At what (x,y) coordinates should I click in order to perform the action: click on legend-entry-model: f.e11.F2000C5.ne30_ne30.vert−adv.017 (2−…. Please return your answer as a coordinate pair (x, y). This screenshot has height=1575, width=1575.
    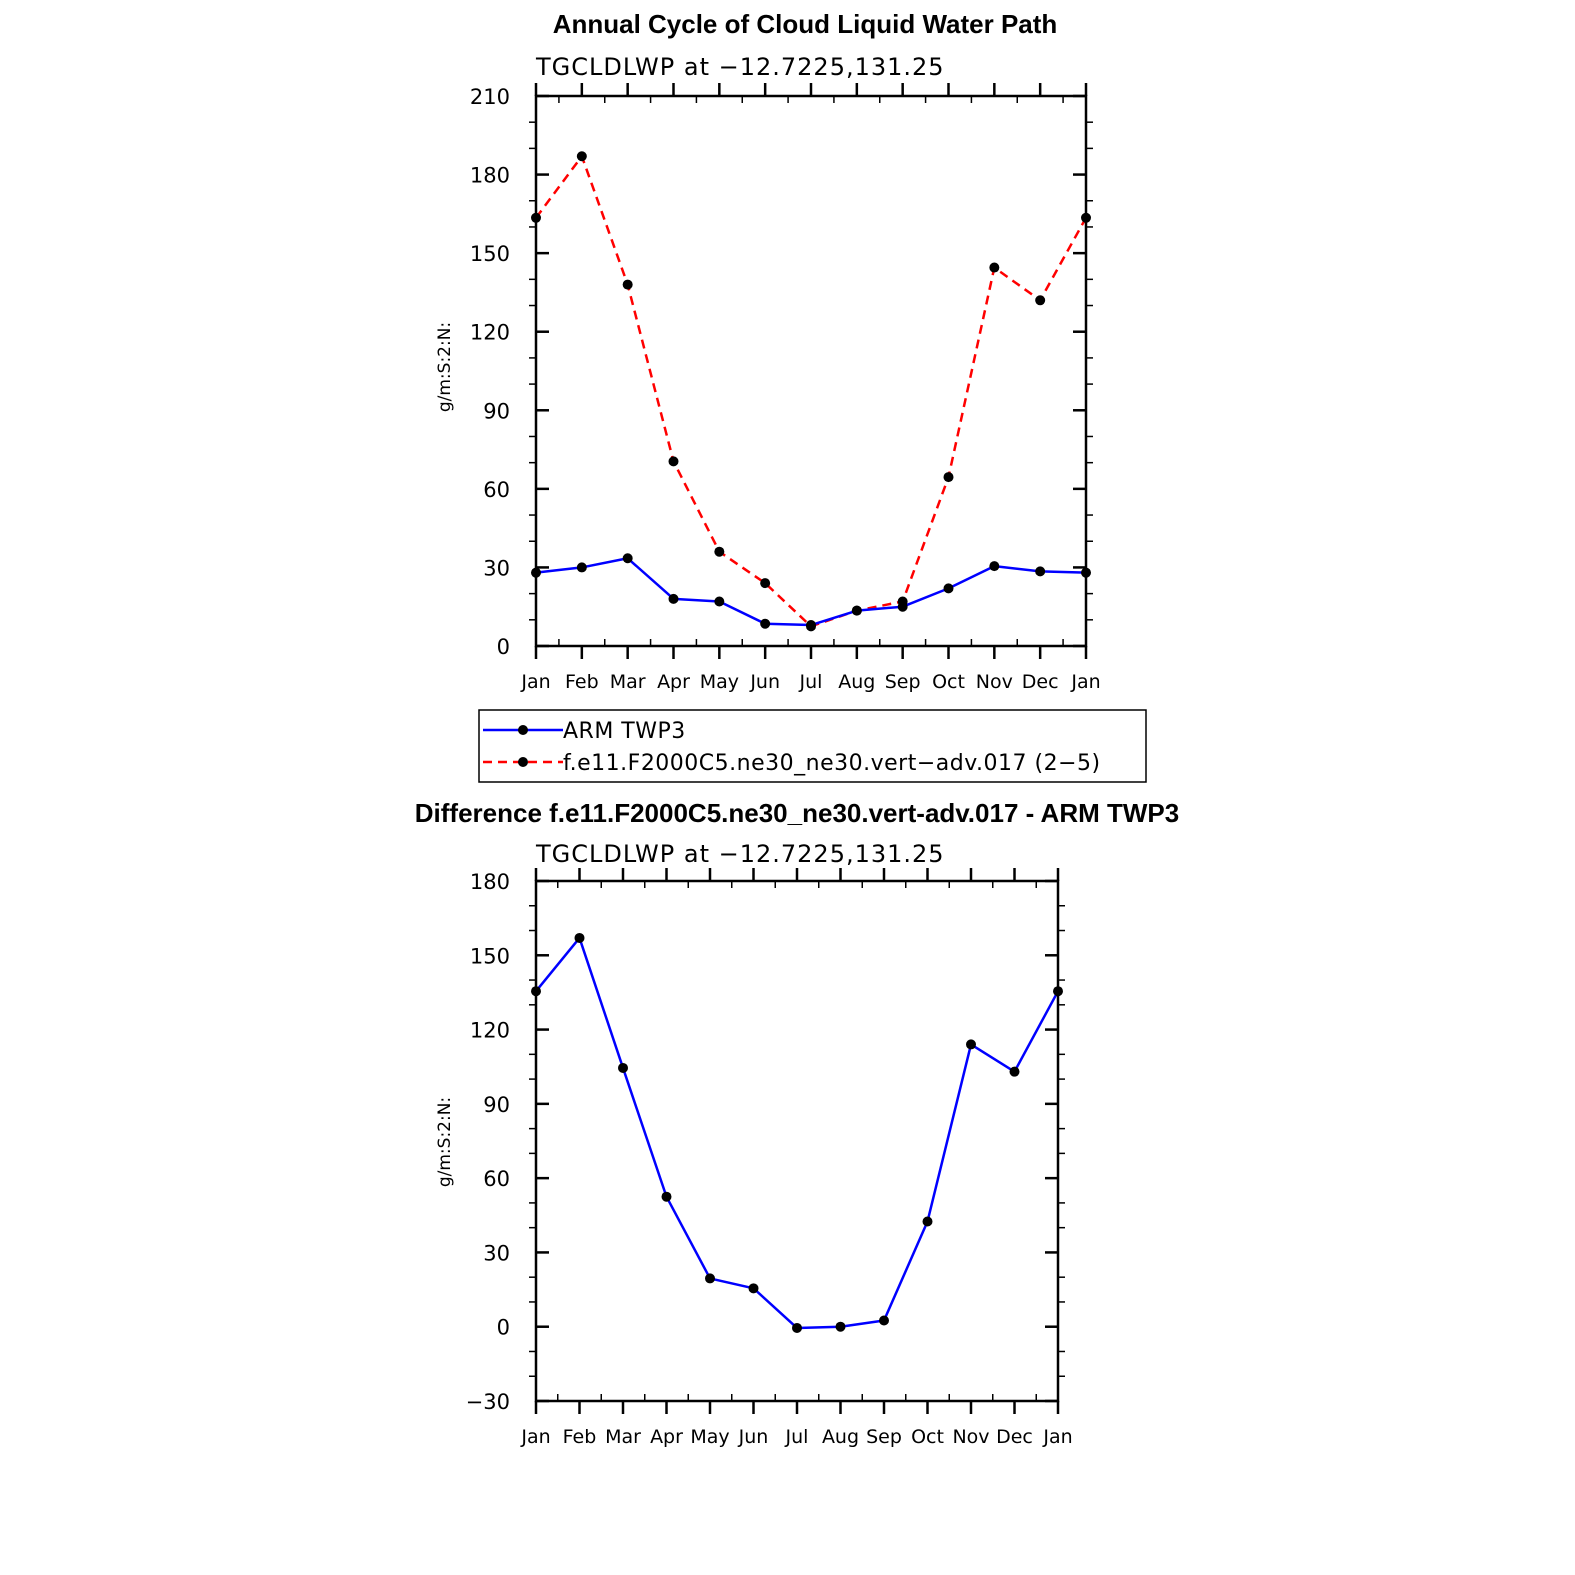
    Looking at the image, I should click on (792, 763).